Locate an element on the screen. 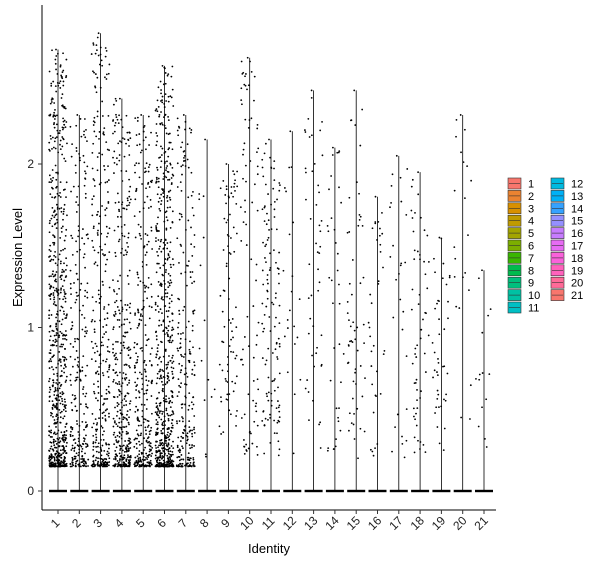 This screenshot has height=568, width=600. legend-label: 12 is located at coordinates (577, 185).